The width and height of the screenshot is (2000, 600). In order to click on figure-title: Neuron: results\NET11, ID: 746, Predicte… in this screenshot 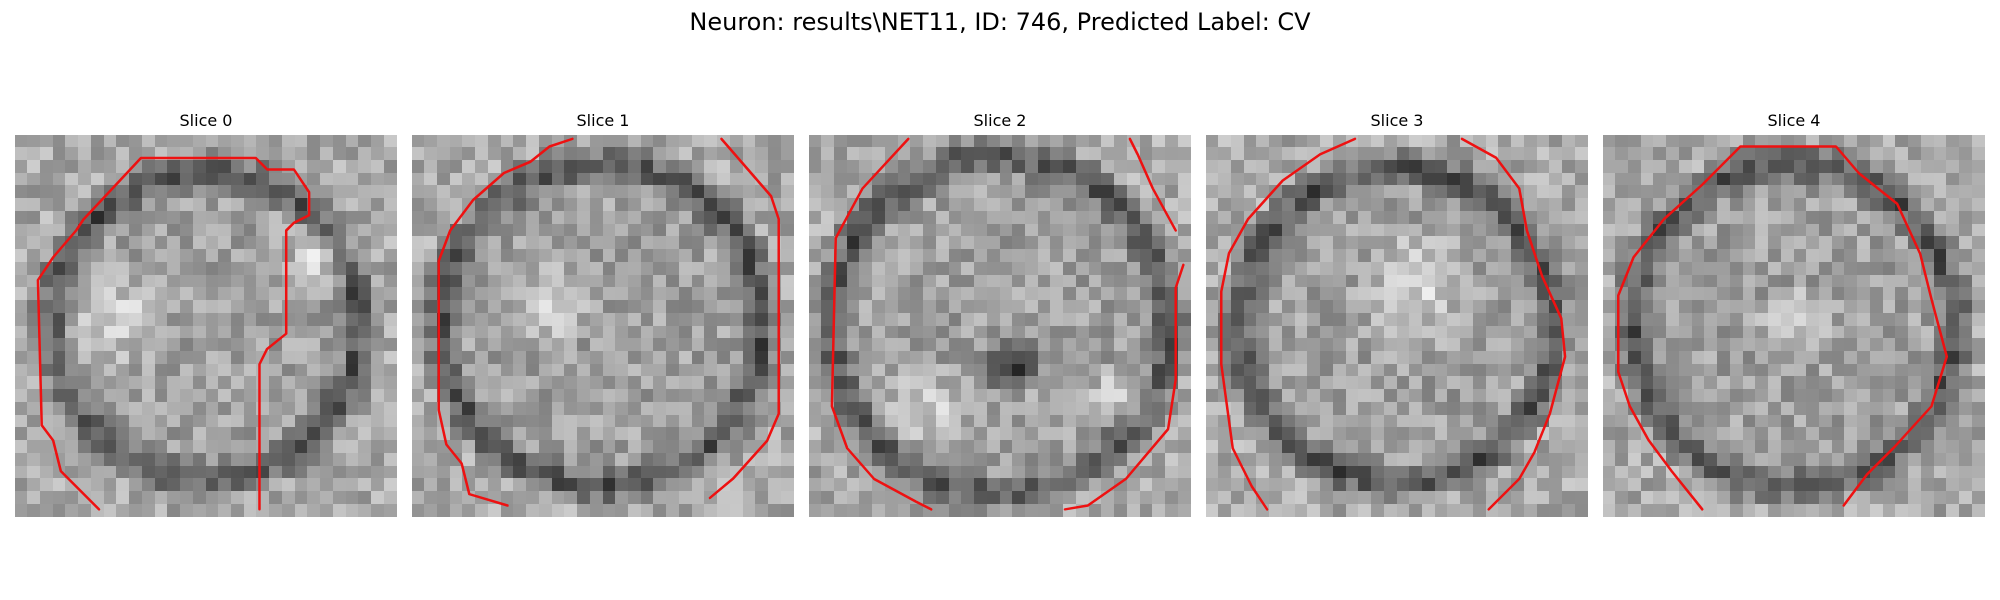, I will do `click(1000, 22)`.